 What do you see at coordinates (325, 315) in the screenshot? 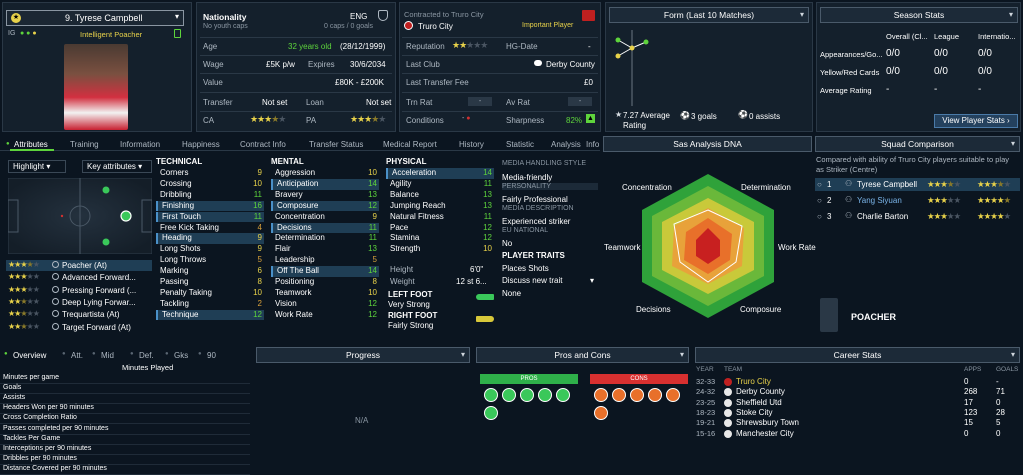
I see `attr-row: Work Rate 12` at bounding box center [325, 315].